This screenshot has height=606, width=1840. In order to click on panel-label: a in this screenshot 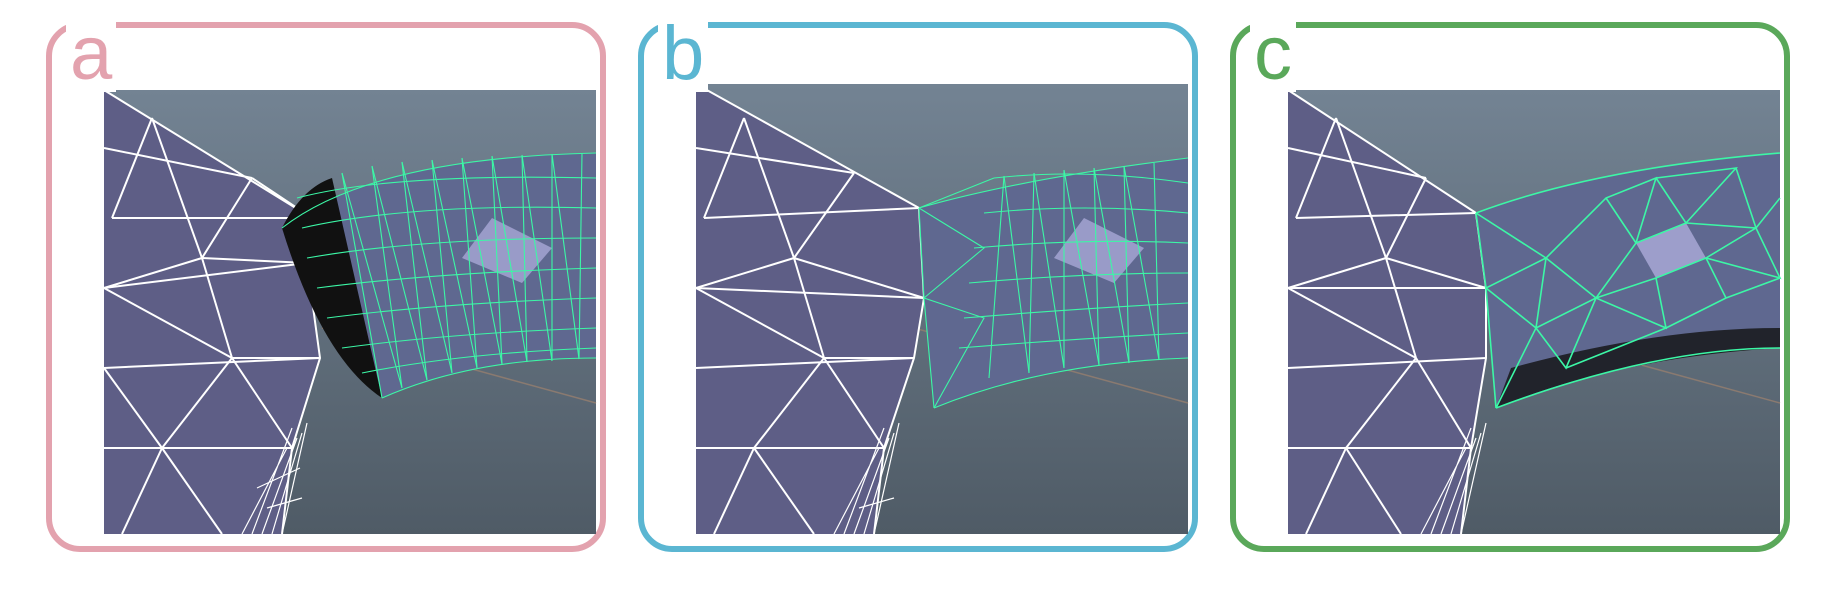, I will do `click(91, 54)`.